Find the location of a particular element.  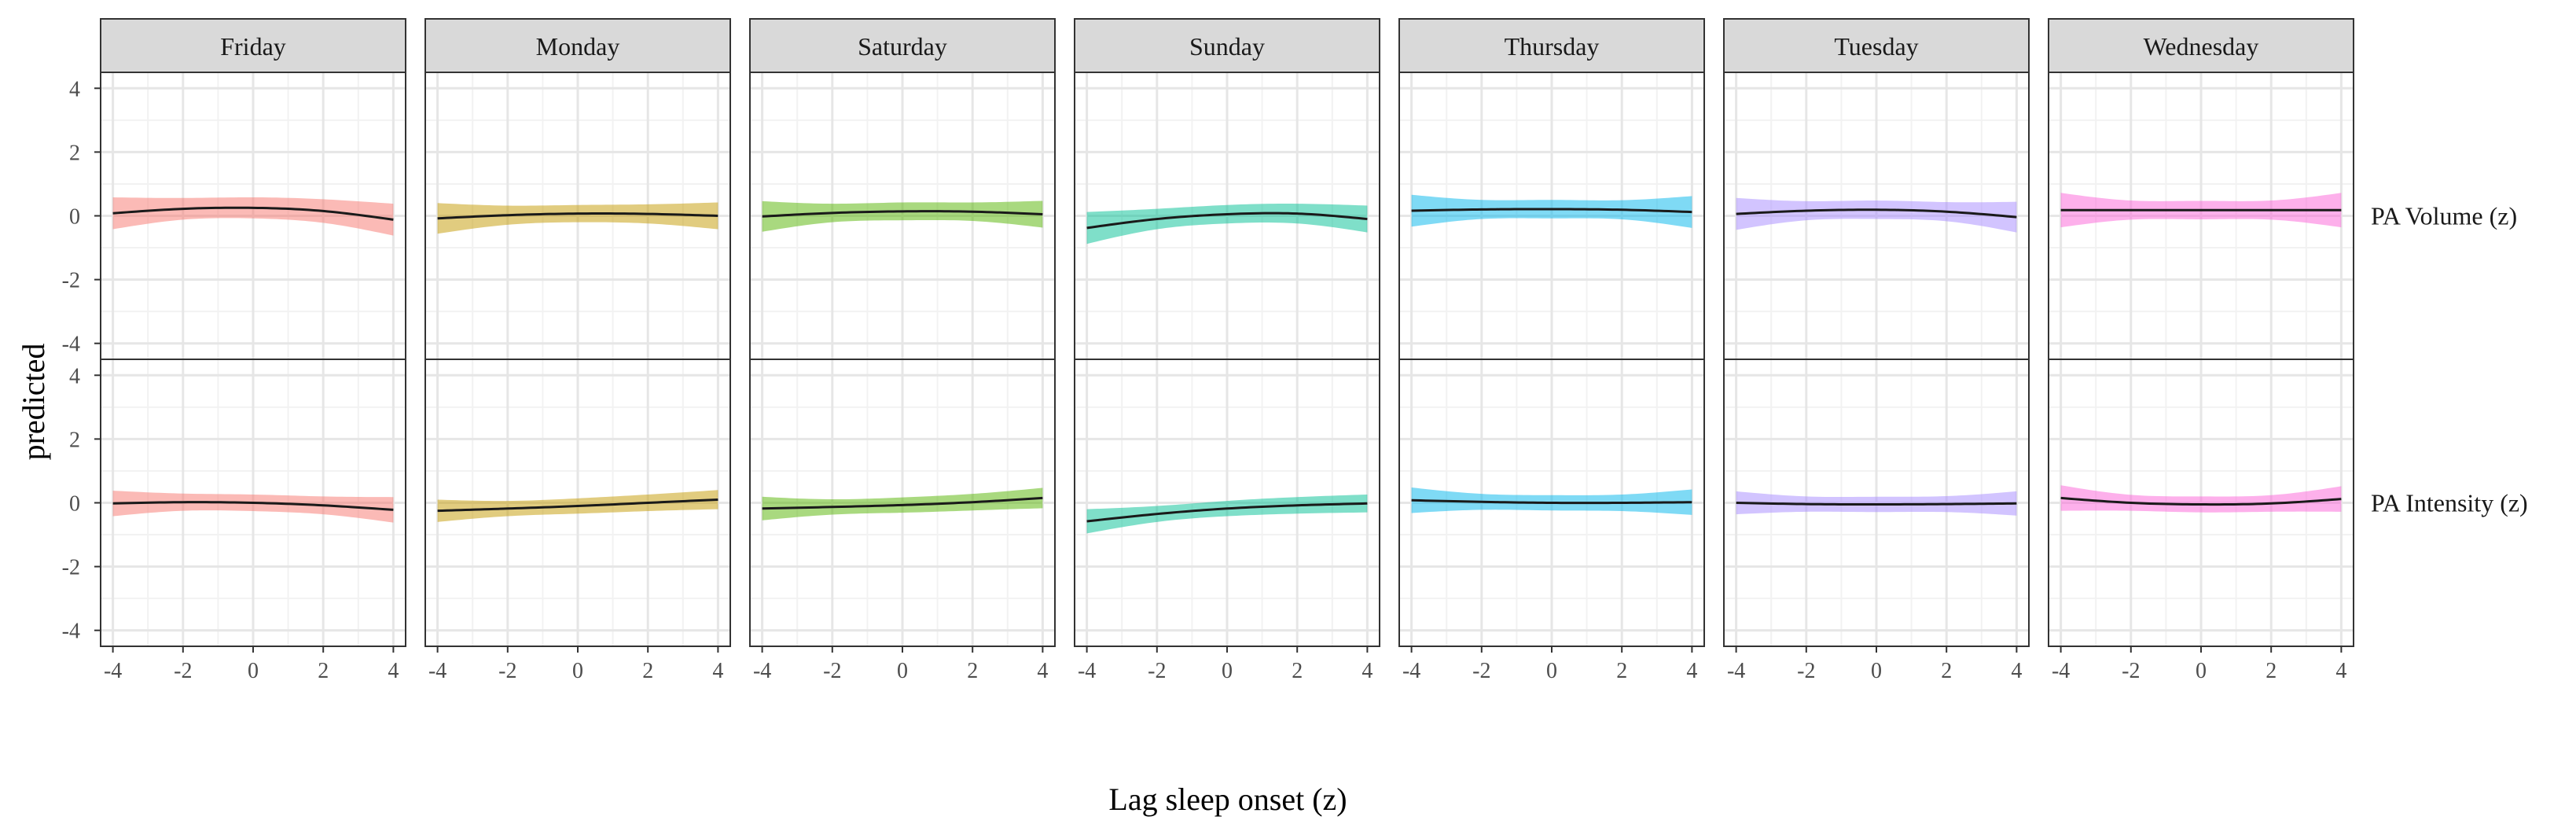

panel-thursday-row-1: Thursday is located at coordinates (1551, 189).